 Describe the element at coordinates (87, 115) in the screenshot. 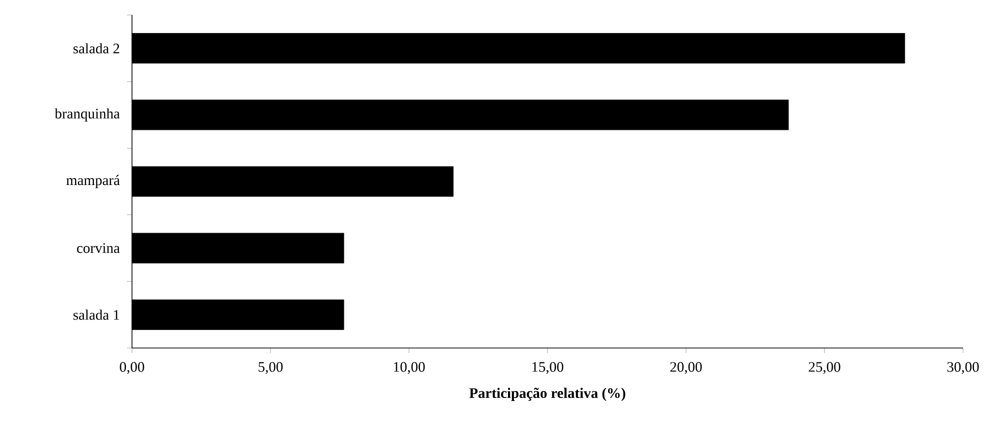

I see `y-tick-label: branquinha` at that location.